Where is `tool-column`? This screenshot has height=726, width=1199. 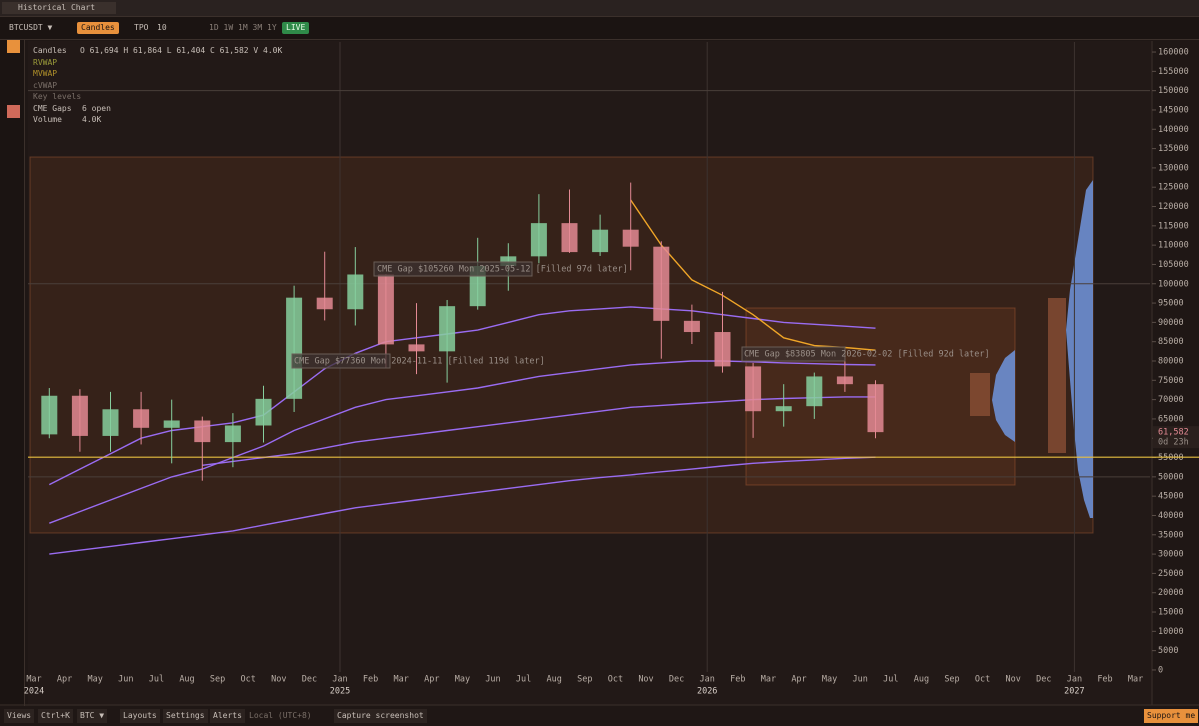
tool-column is located at coordinates (12, 373).